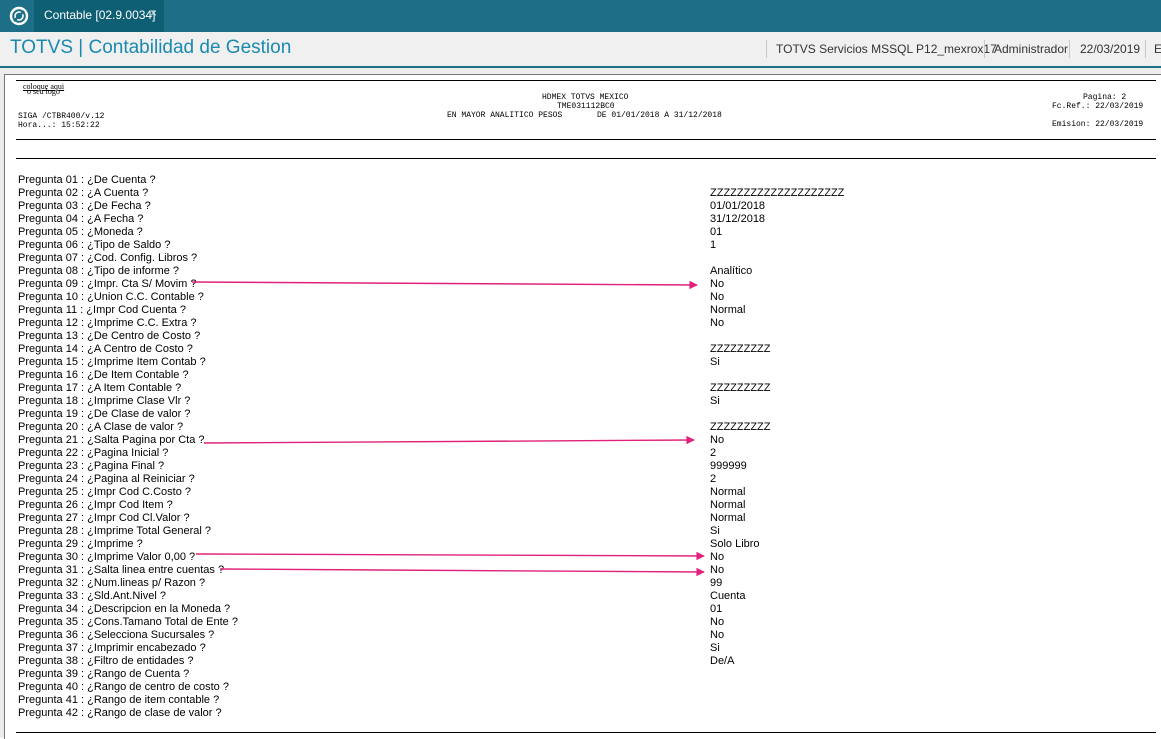  I want to click on question-label: Pregunta 21 : ¿Salta Pagina por Cta ?, so click(111, 440).